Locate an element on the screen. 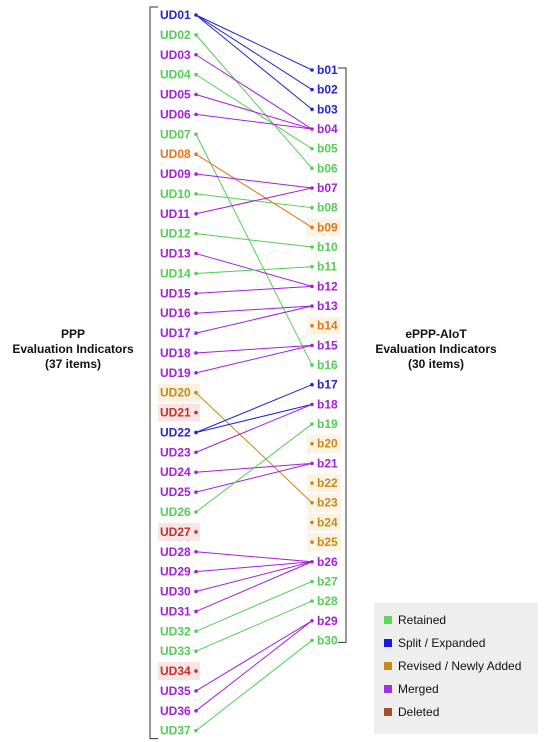 This screenshot has height=742, width=550. left-item-label-ud33: UD33 is located at coordinates (175, 651).